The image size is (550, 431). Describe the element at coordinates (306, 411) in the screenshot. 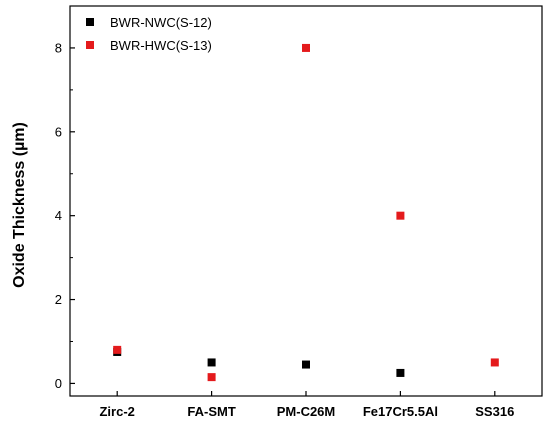

I see `x-tick-label: PM-C26M` at that location.